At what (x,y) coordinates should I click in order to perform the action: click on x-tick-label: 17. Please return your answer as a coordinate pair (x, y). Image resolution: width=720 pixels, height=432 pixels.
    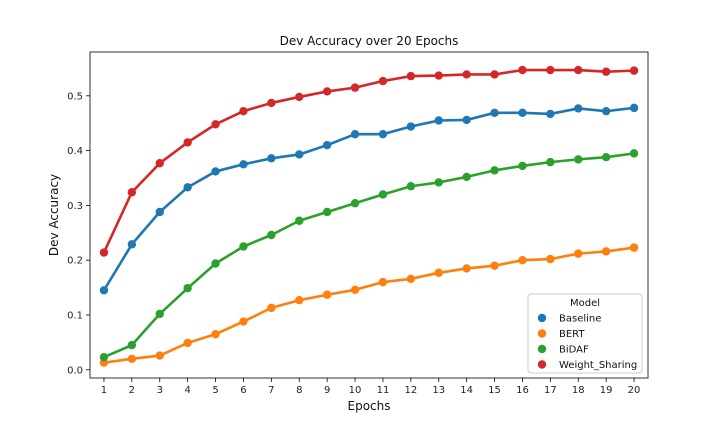
    Looking at the image, I should click on (550, 390).